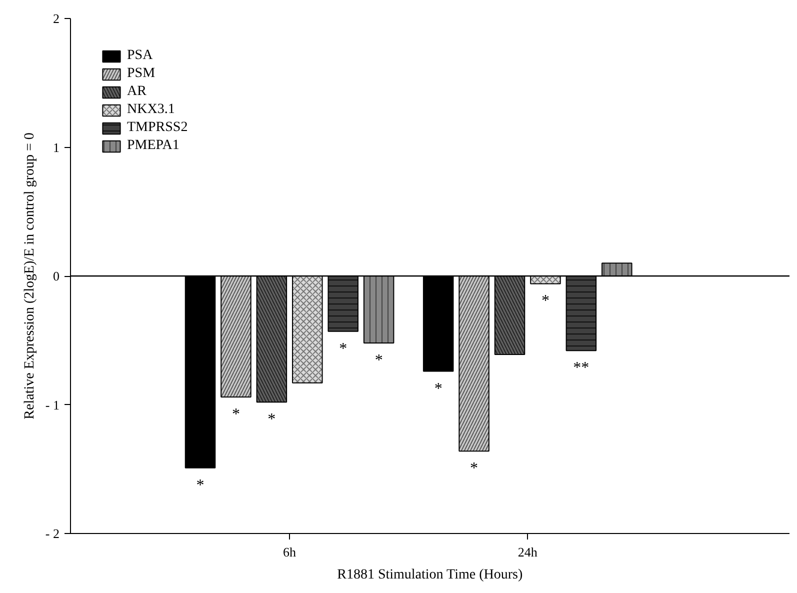 The height and width of the screenshot is (593, 797). Describe the element at coordinates (140, 56) in the screenshot. I see `legend-label: PSA` at that location.